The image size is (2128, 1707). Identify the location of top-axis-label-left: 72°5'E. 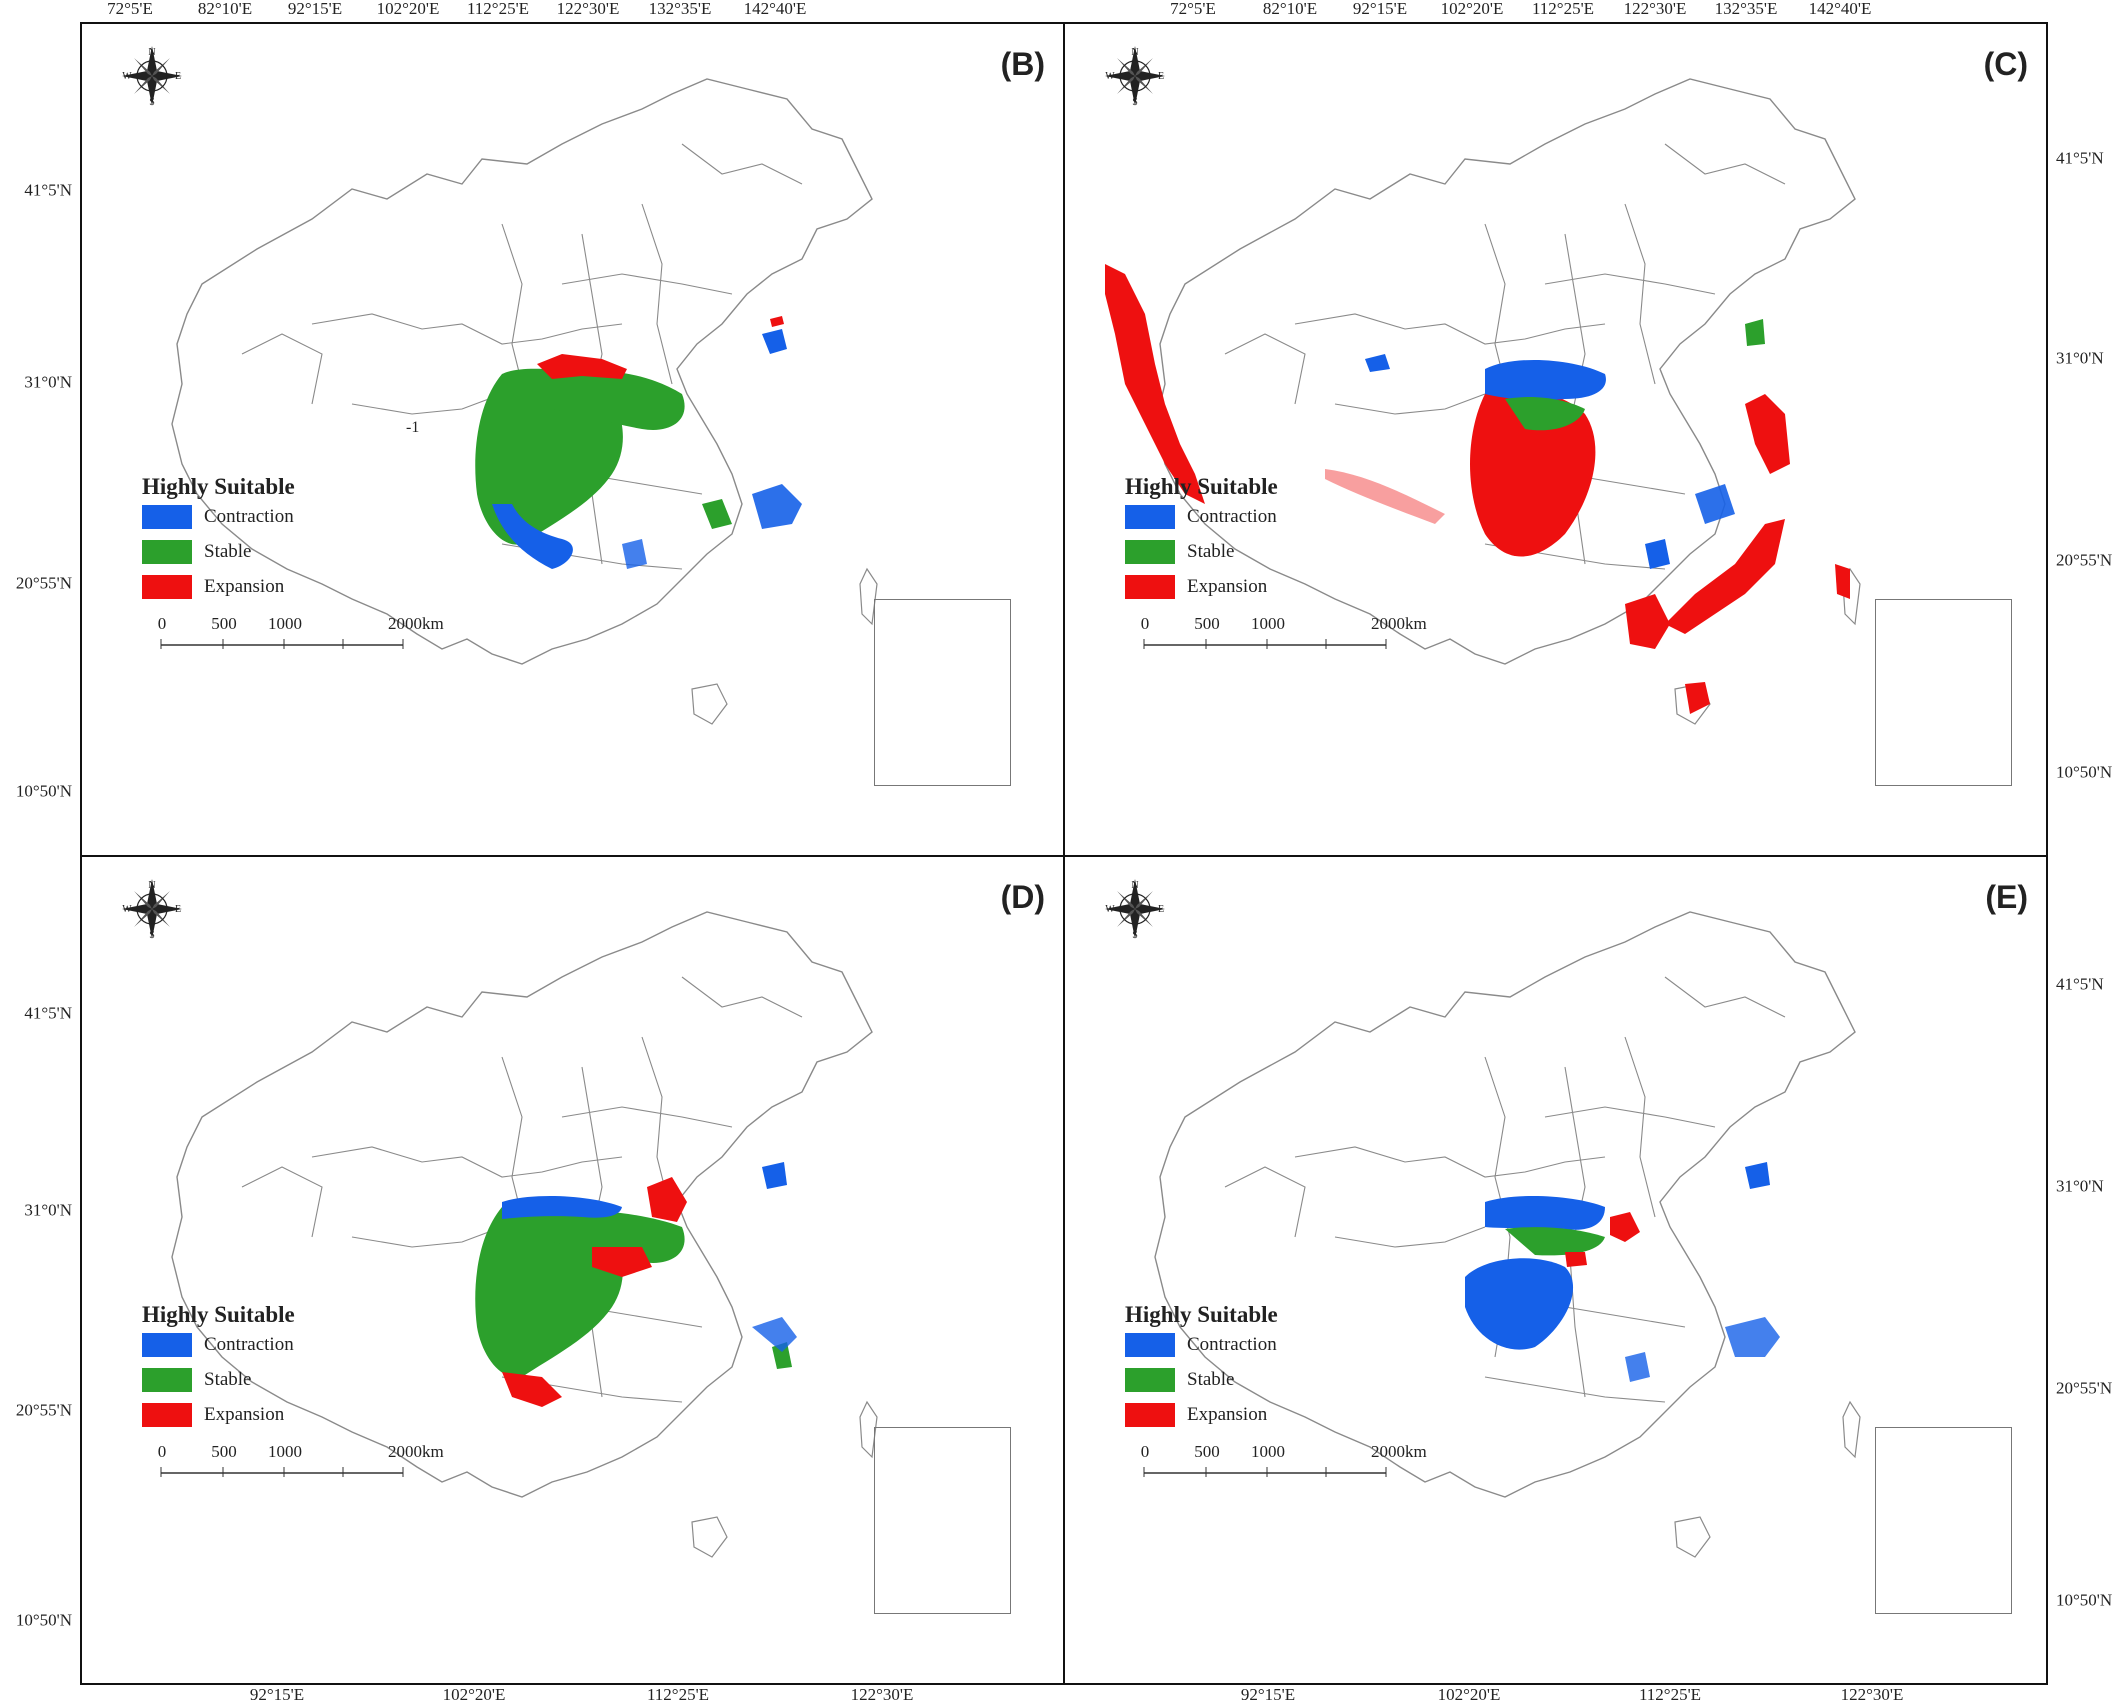
(130, 9).